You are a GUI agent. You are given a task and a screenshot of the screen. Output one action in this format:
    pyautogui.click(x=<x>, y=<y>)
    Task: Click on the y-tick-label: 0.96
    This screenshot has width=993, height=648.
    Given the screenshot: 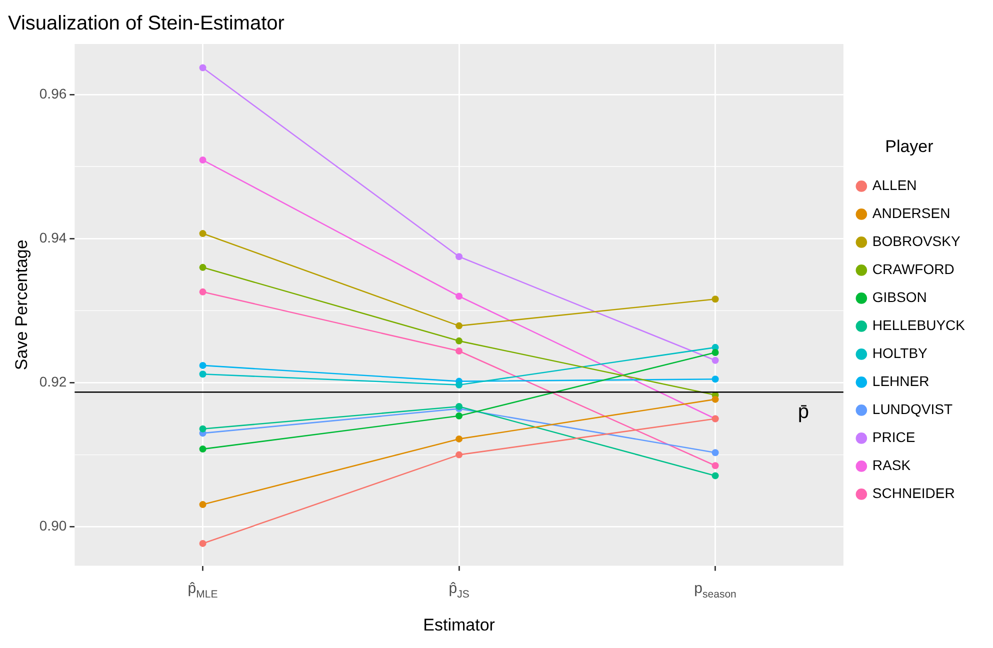 What is the action you would take?
    pyautogui.click(x=53, y=93)
    